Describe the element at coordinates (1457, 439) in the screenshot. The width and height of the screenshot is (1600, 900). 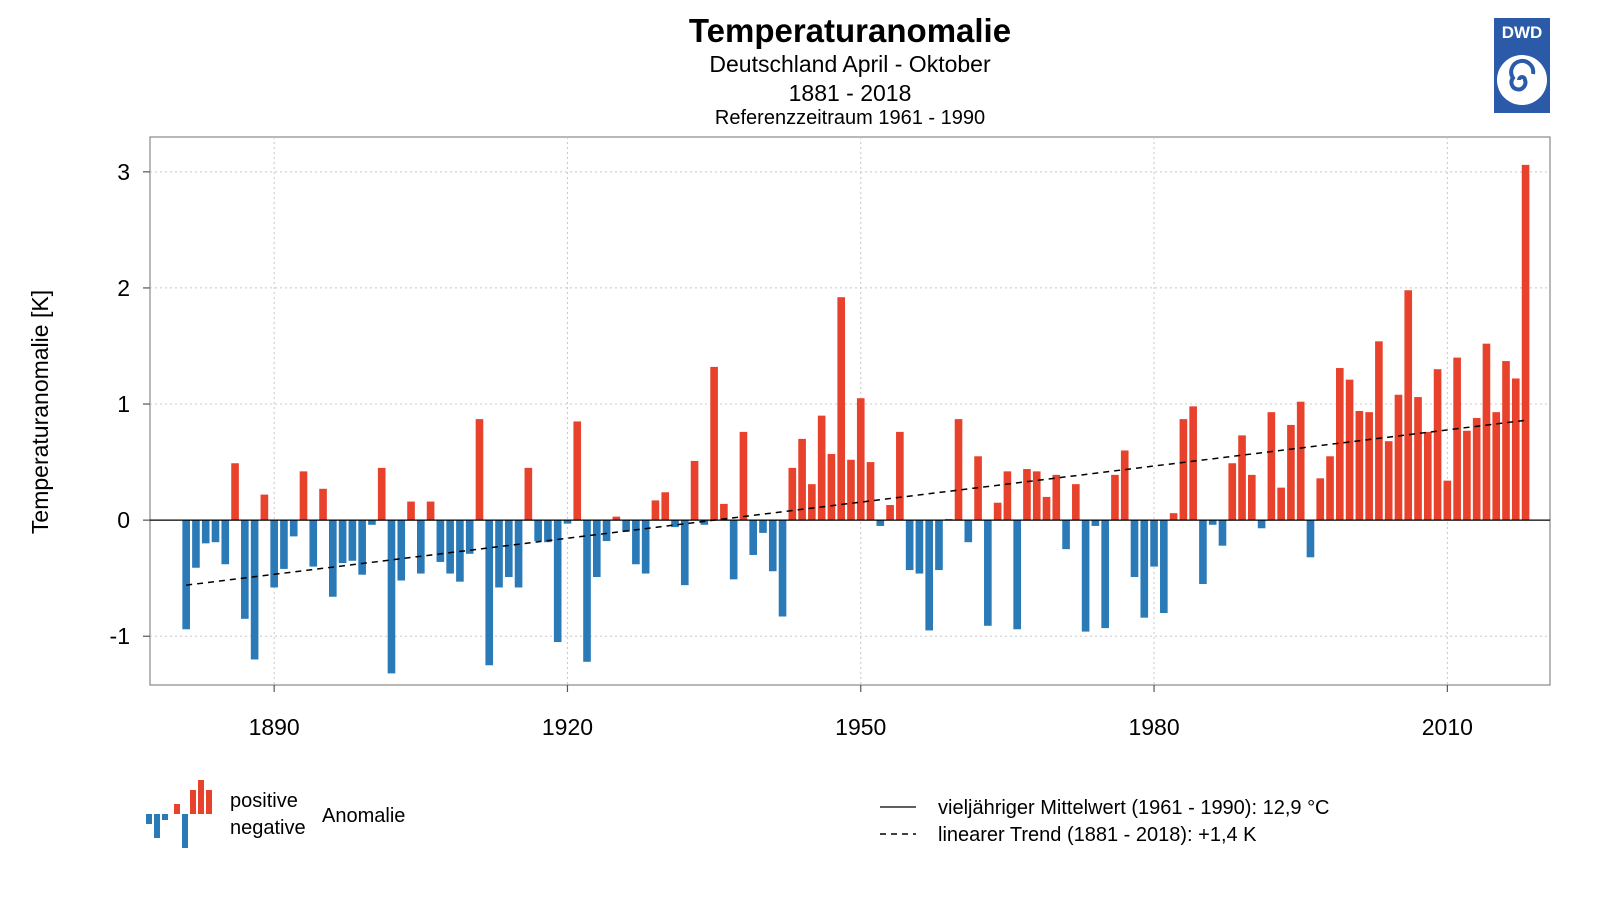
I see `bar-2011` at that location.